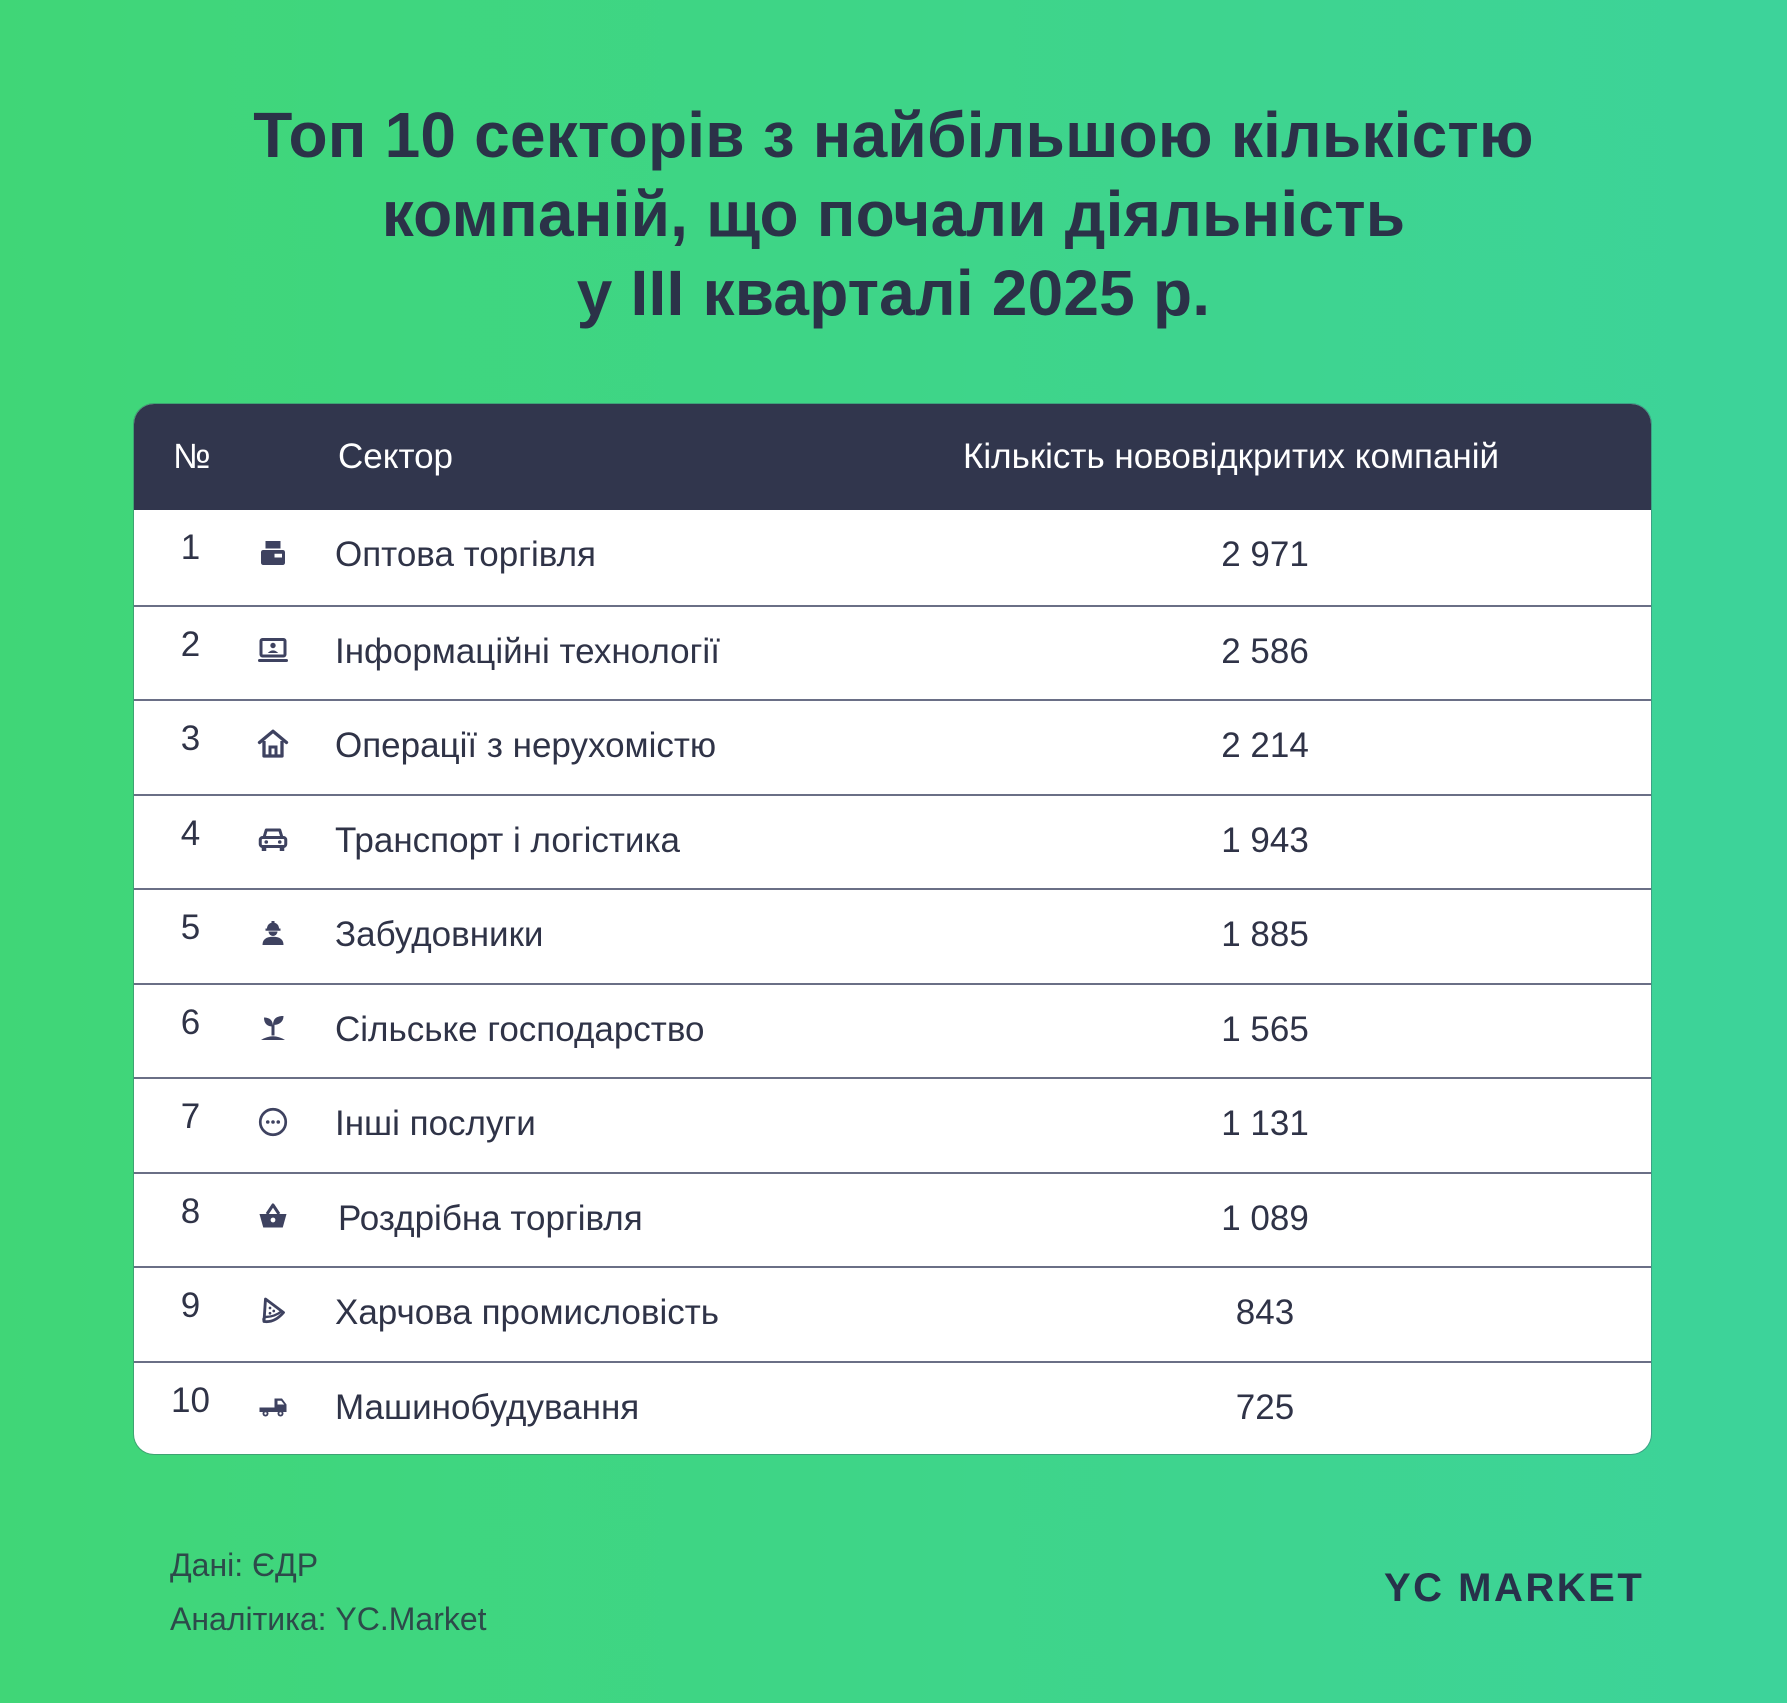 The width and height of the screenshot is (1787, 1703). Describe the element at coordinates (190, 833) in the screenshot. I see `row-number: 4` at that location.